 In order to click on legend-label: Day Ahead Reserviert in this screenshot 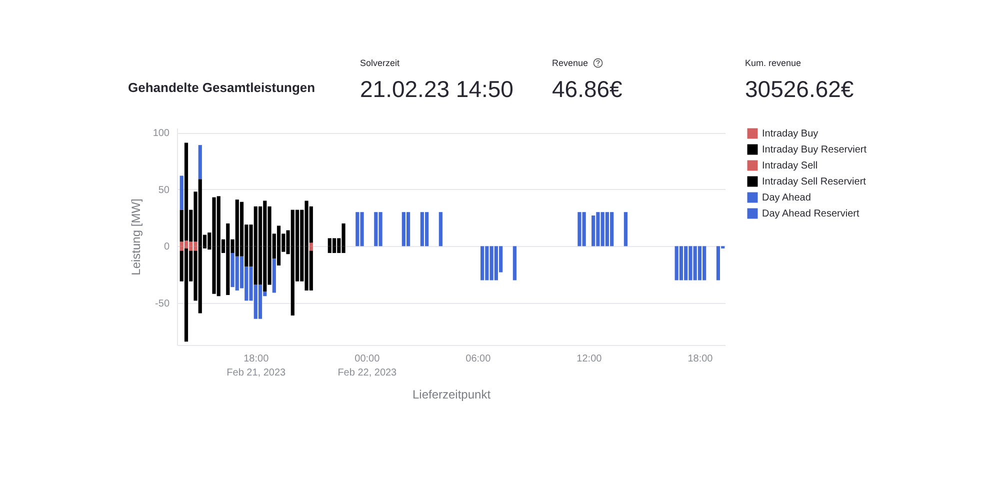, I will do `click(811, 214)`.